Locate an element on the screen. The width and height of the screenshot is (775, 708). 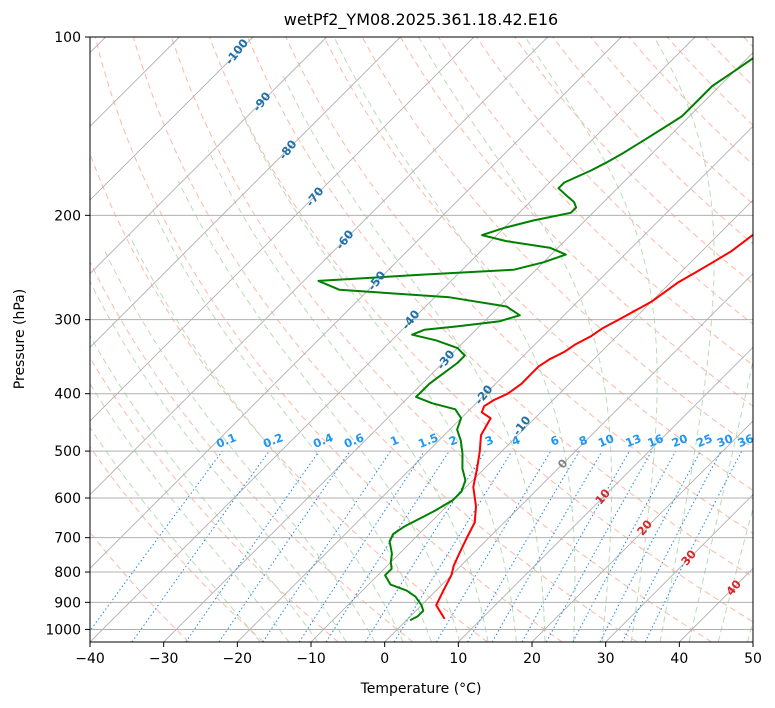
y-tick-label: 700 is located at coordinates (67, 539).